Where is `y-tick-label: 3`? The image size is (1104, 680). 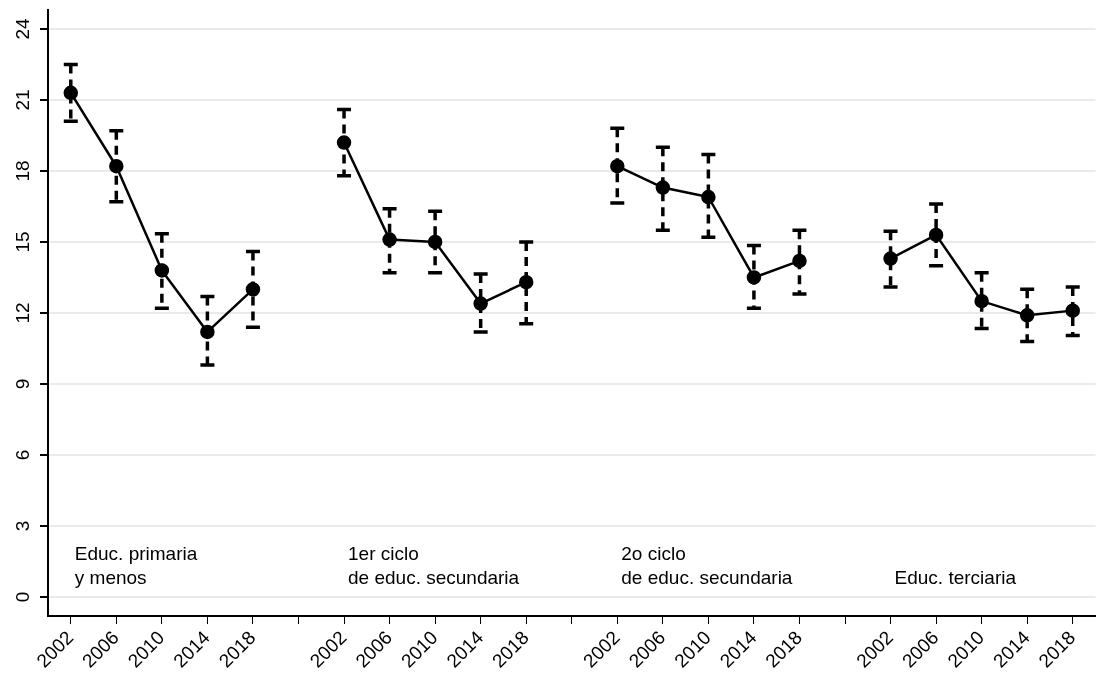
y-tick-label: 3 is located at coordinates (23, 526).